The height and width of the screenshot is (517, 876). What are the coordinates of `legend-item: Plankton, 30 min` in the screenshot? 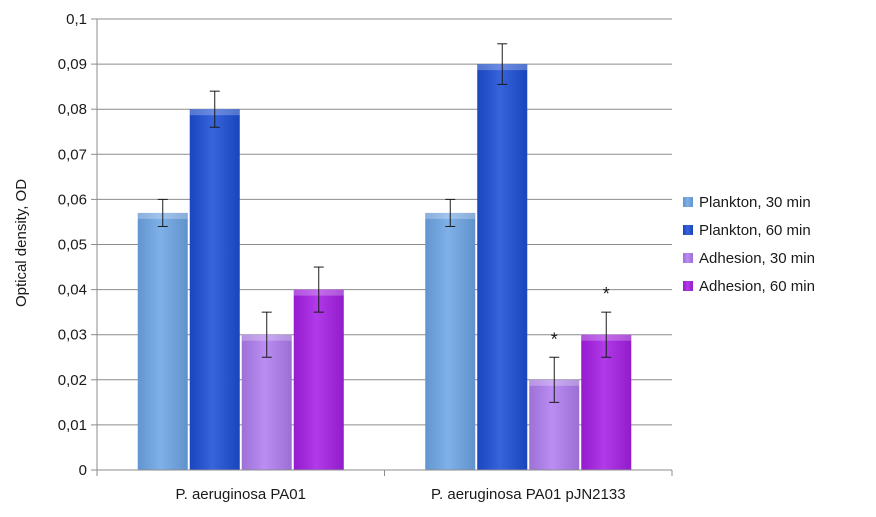 It's located at (747, 202).